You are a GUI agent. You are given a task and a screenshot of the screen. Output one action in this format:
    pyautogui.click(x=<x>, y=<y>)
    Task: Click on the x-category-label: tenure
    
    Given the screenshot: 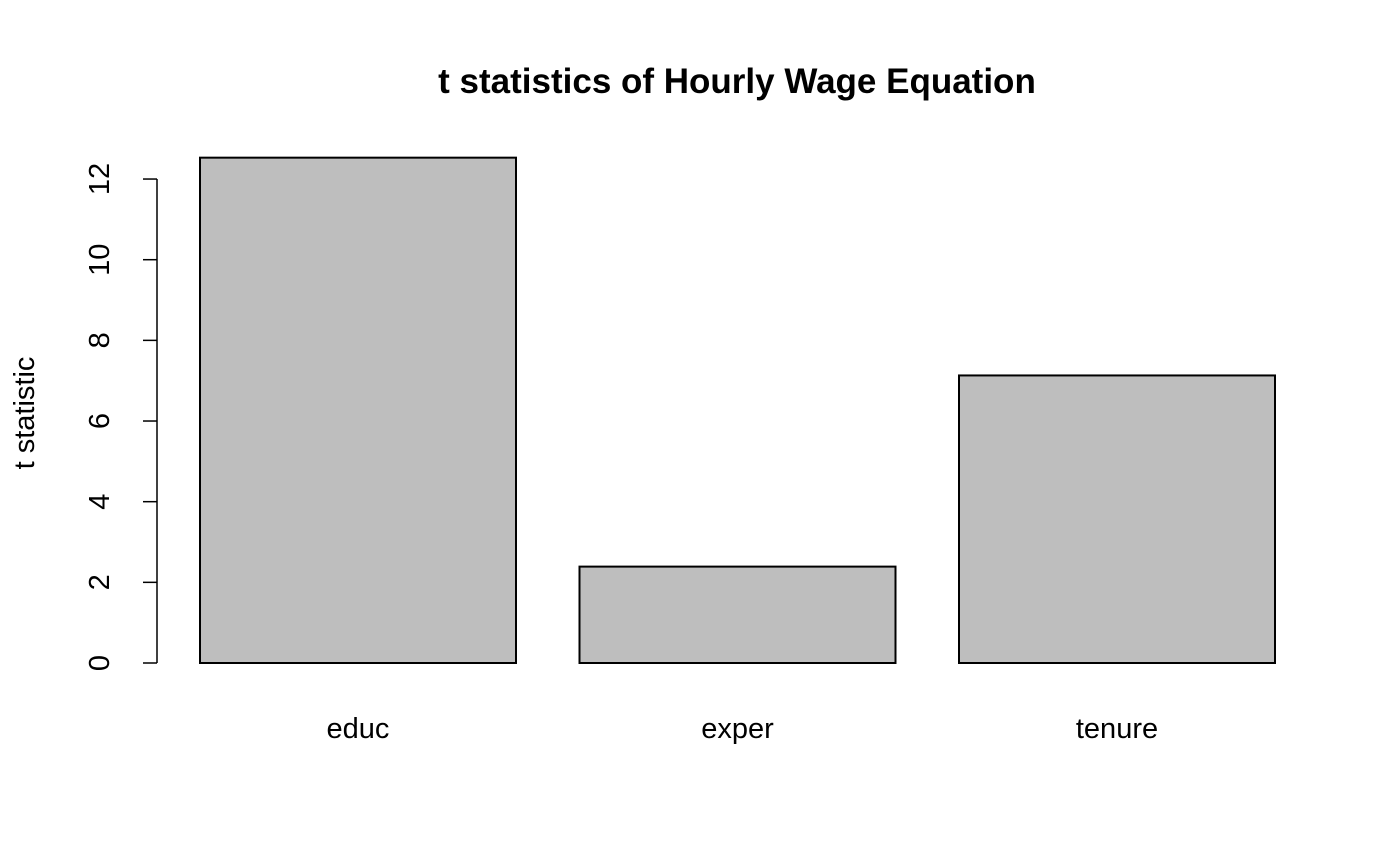 What is the action you would take?
    pyautogui.click(x=1117, y=729)
    